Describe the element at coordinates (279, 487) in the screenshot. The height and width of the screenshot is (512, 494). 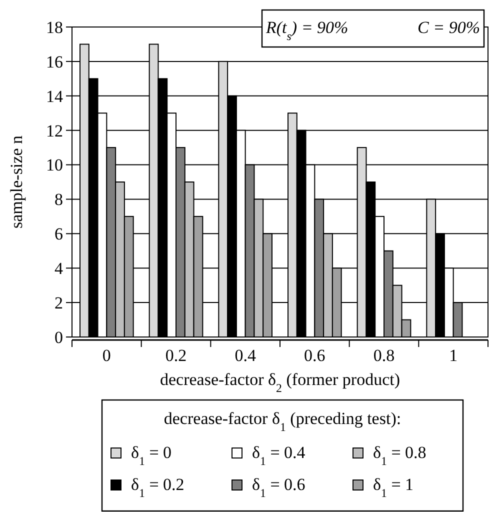
I see `legend-label: δ$_{1}$ = 0.6` at that location.